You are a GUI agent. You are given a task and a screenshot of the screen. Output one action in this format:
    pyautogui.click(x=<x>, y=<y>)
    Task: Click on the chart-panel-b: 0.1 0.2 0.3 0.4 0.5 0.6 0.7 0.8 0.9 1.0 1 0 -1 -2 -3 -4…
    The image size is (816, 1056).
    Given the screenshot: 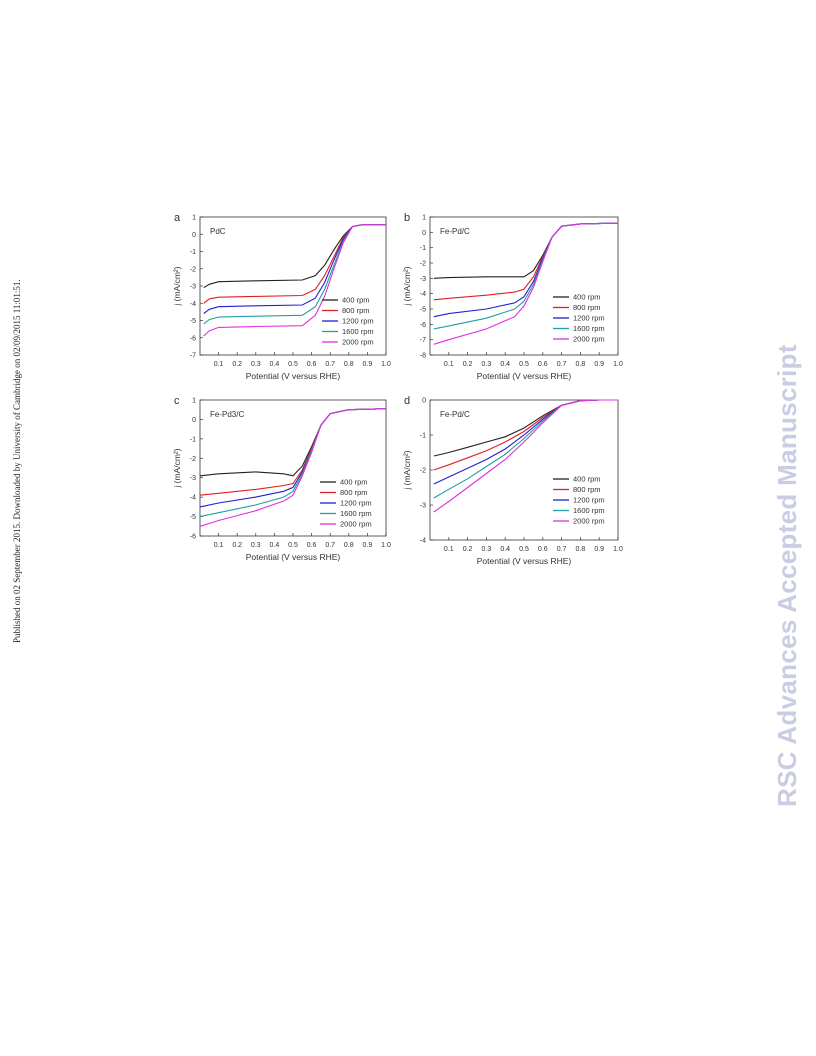 What is the action you would take?
    pyautogui.click(x=512, y=296)
    